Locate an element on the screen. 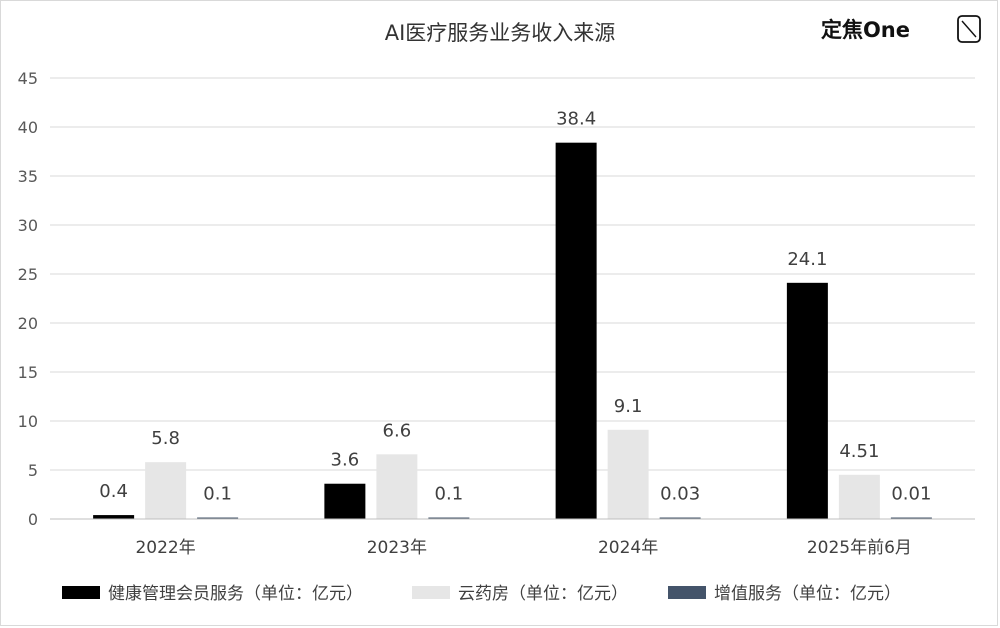 This screenshot has width=1000, height=628. y-tick-label: 45 is located at coordinates (28, 78).